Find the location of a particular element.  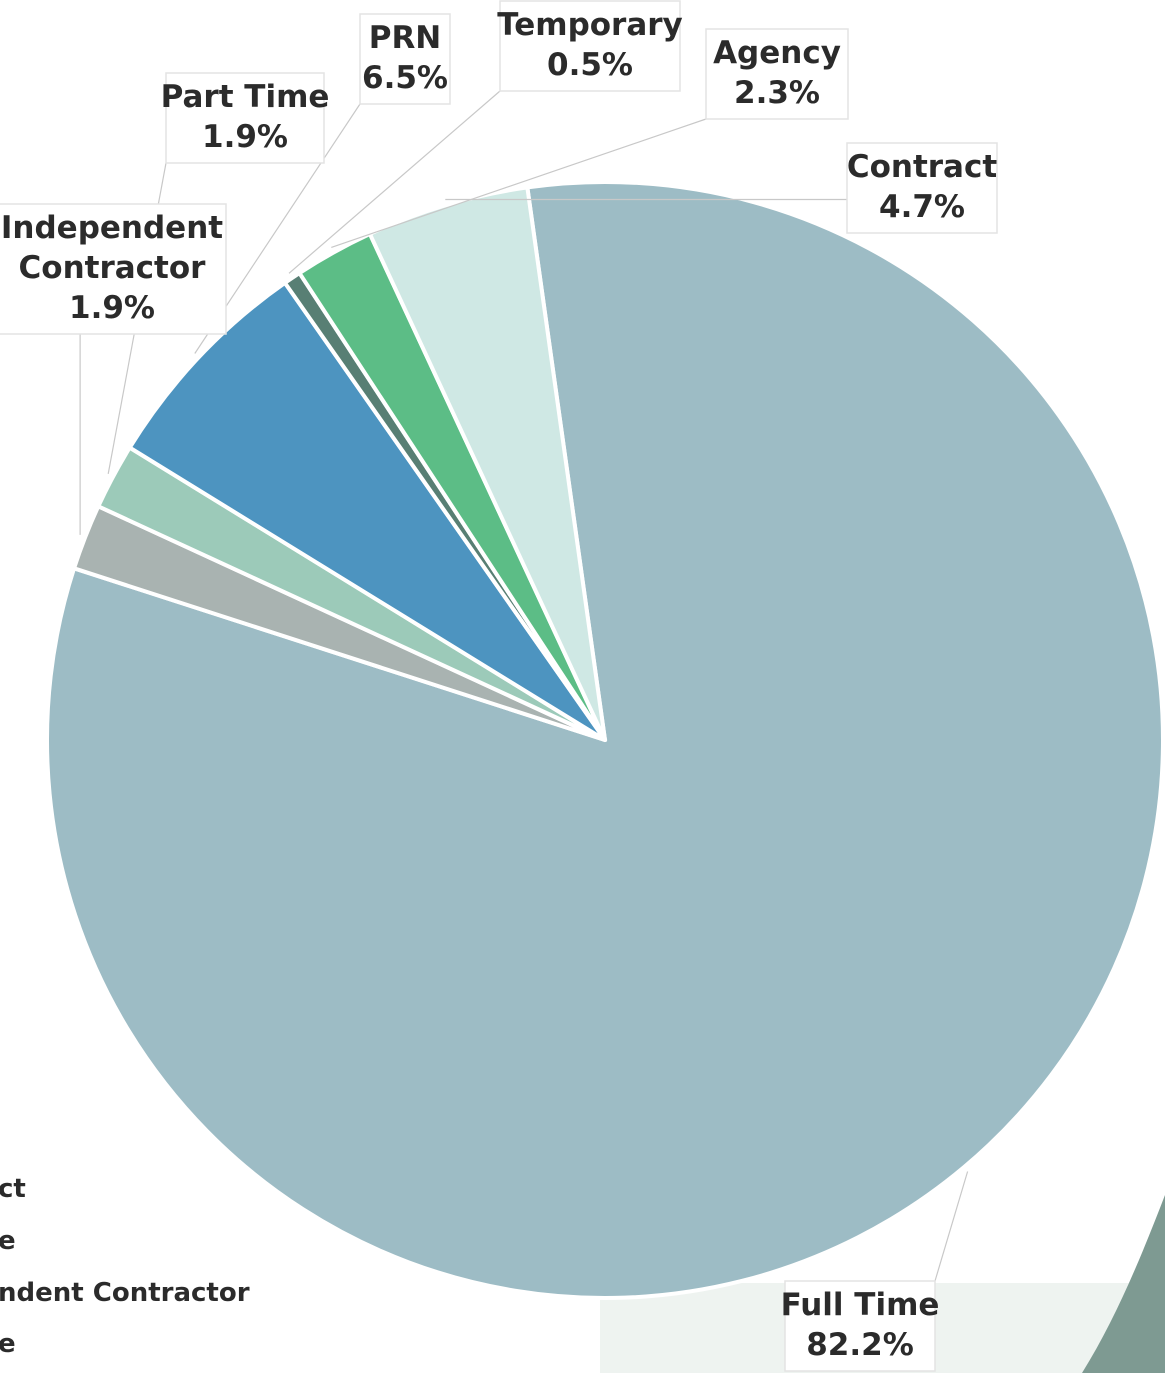

label-box-agency is located at coordinates (777, 74).